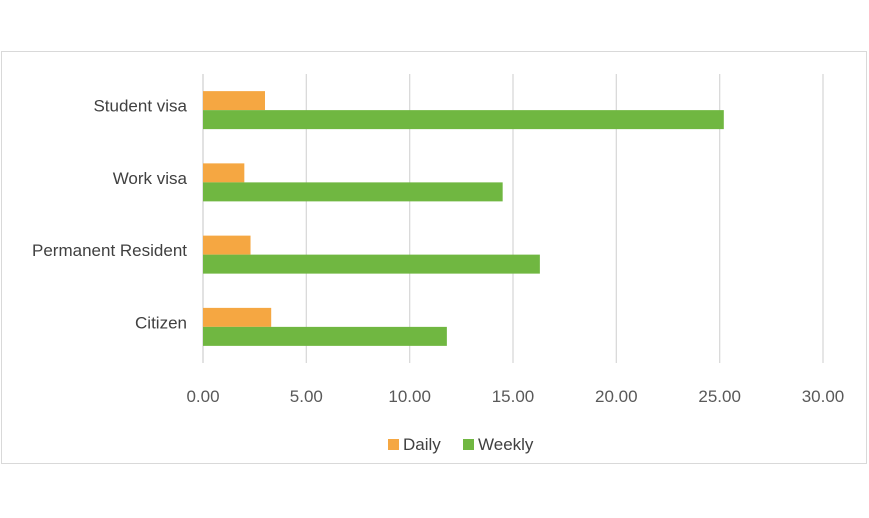  Describe the element at coordinates (150, 178) in the screenshot. I see `category-label: Work visa` at that location.